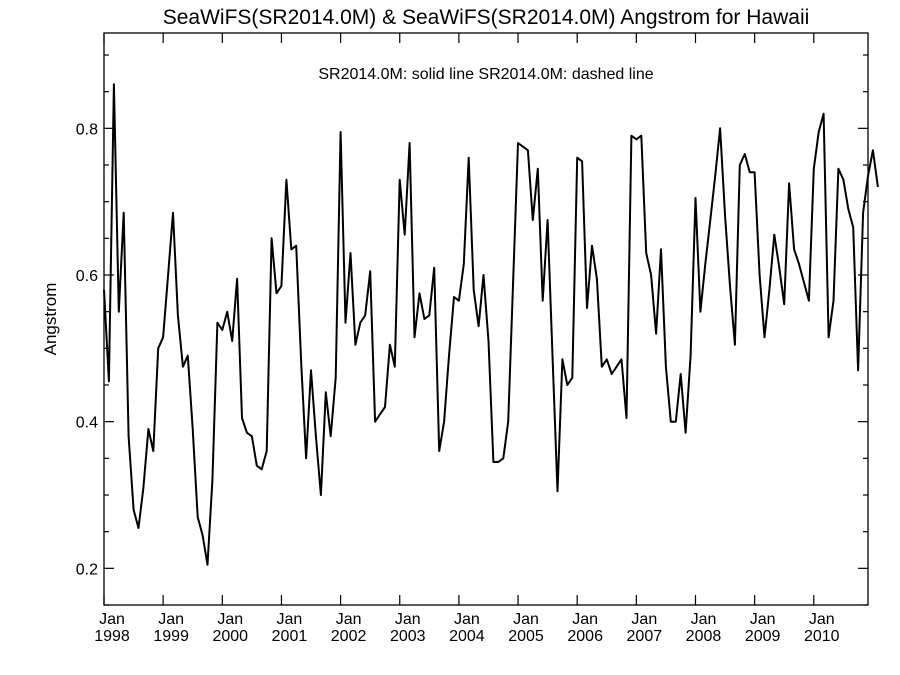  Describe the element at coordinates (704, 636) in the screenshot. I see `x-tick-year-label: 2008` at that location.